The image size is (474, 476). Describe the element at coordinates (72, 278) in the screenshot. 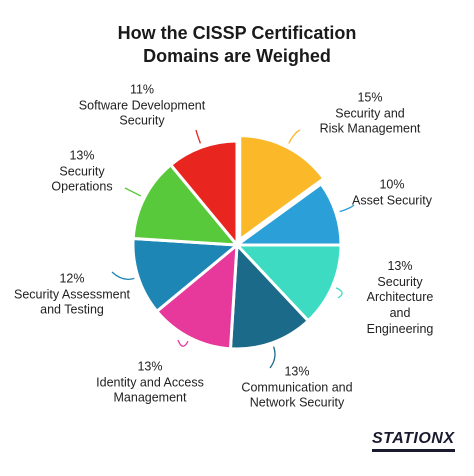

I see `value-label: 12%` at that location.